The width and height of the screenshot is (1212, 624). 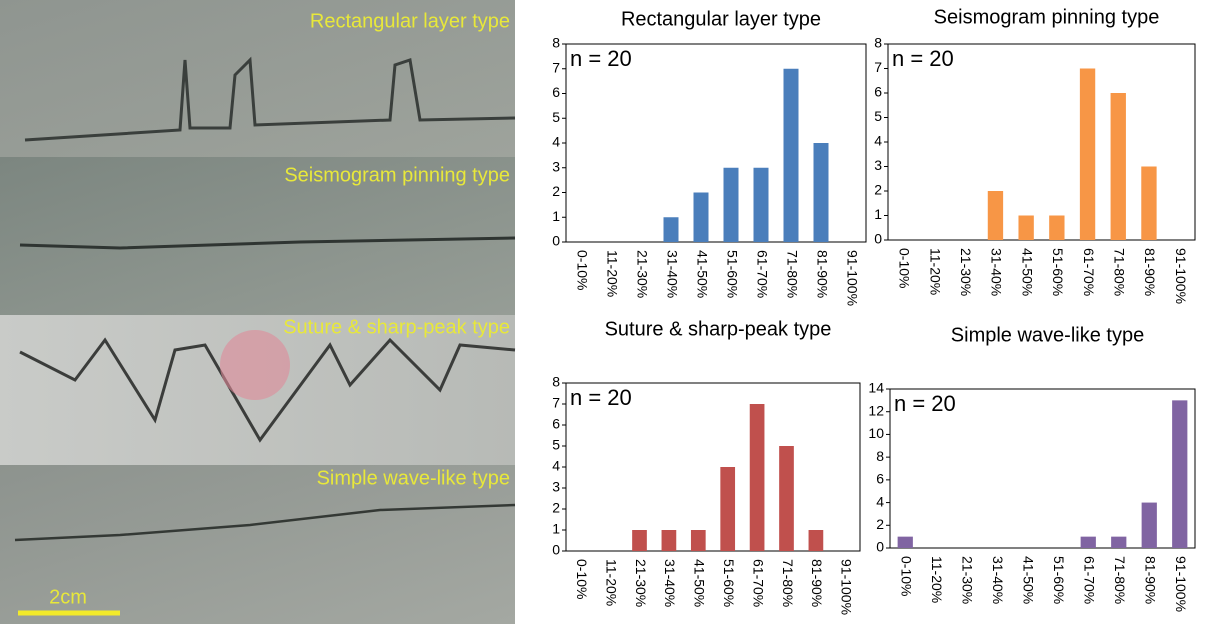 What do you see at coordinates (397, 175) in the screenshot?
I see `photo-label: Seismogram pinning type` at bounding box center [397, 175].